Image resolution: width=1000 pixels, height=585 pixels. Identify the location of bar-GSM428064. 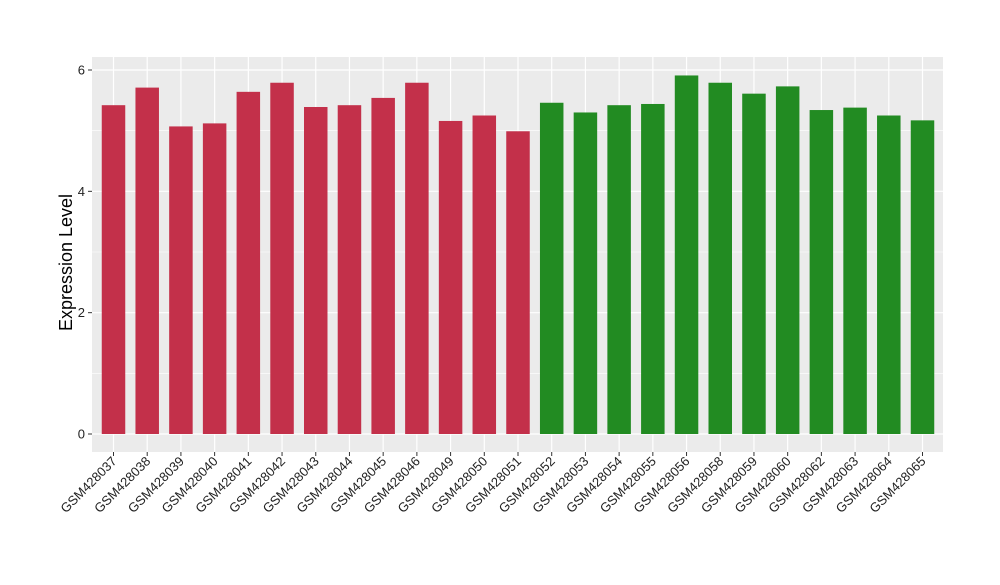
(889, 274).